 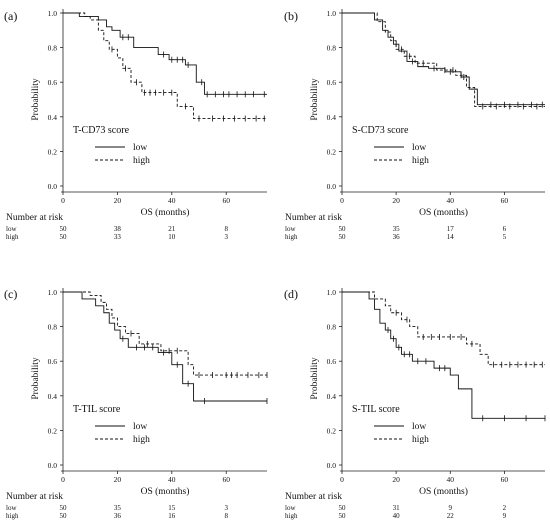 What do you see at coordinates (505, 237) in the screenshot?
I see `risk-count: 5` at bounding box center [505, 237].